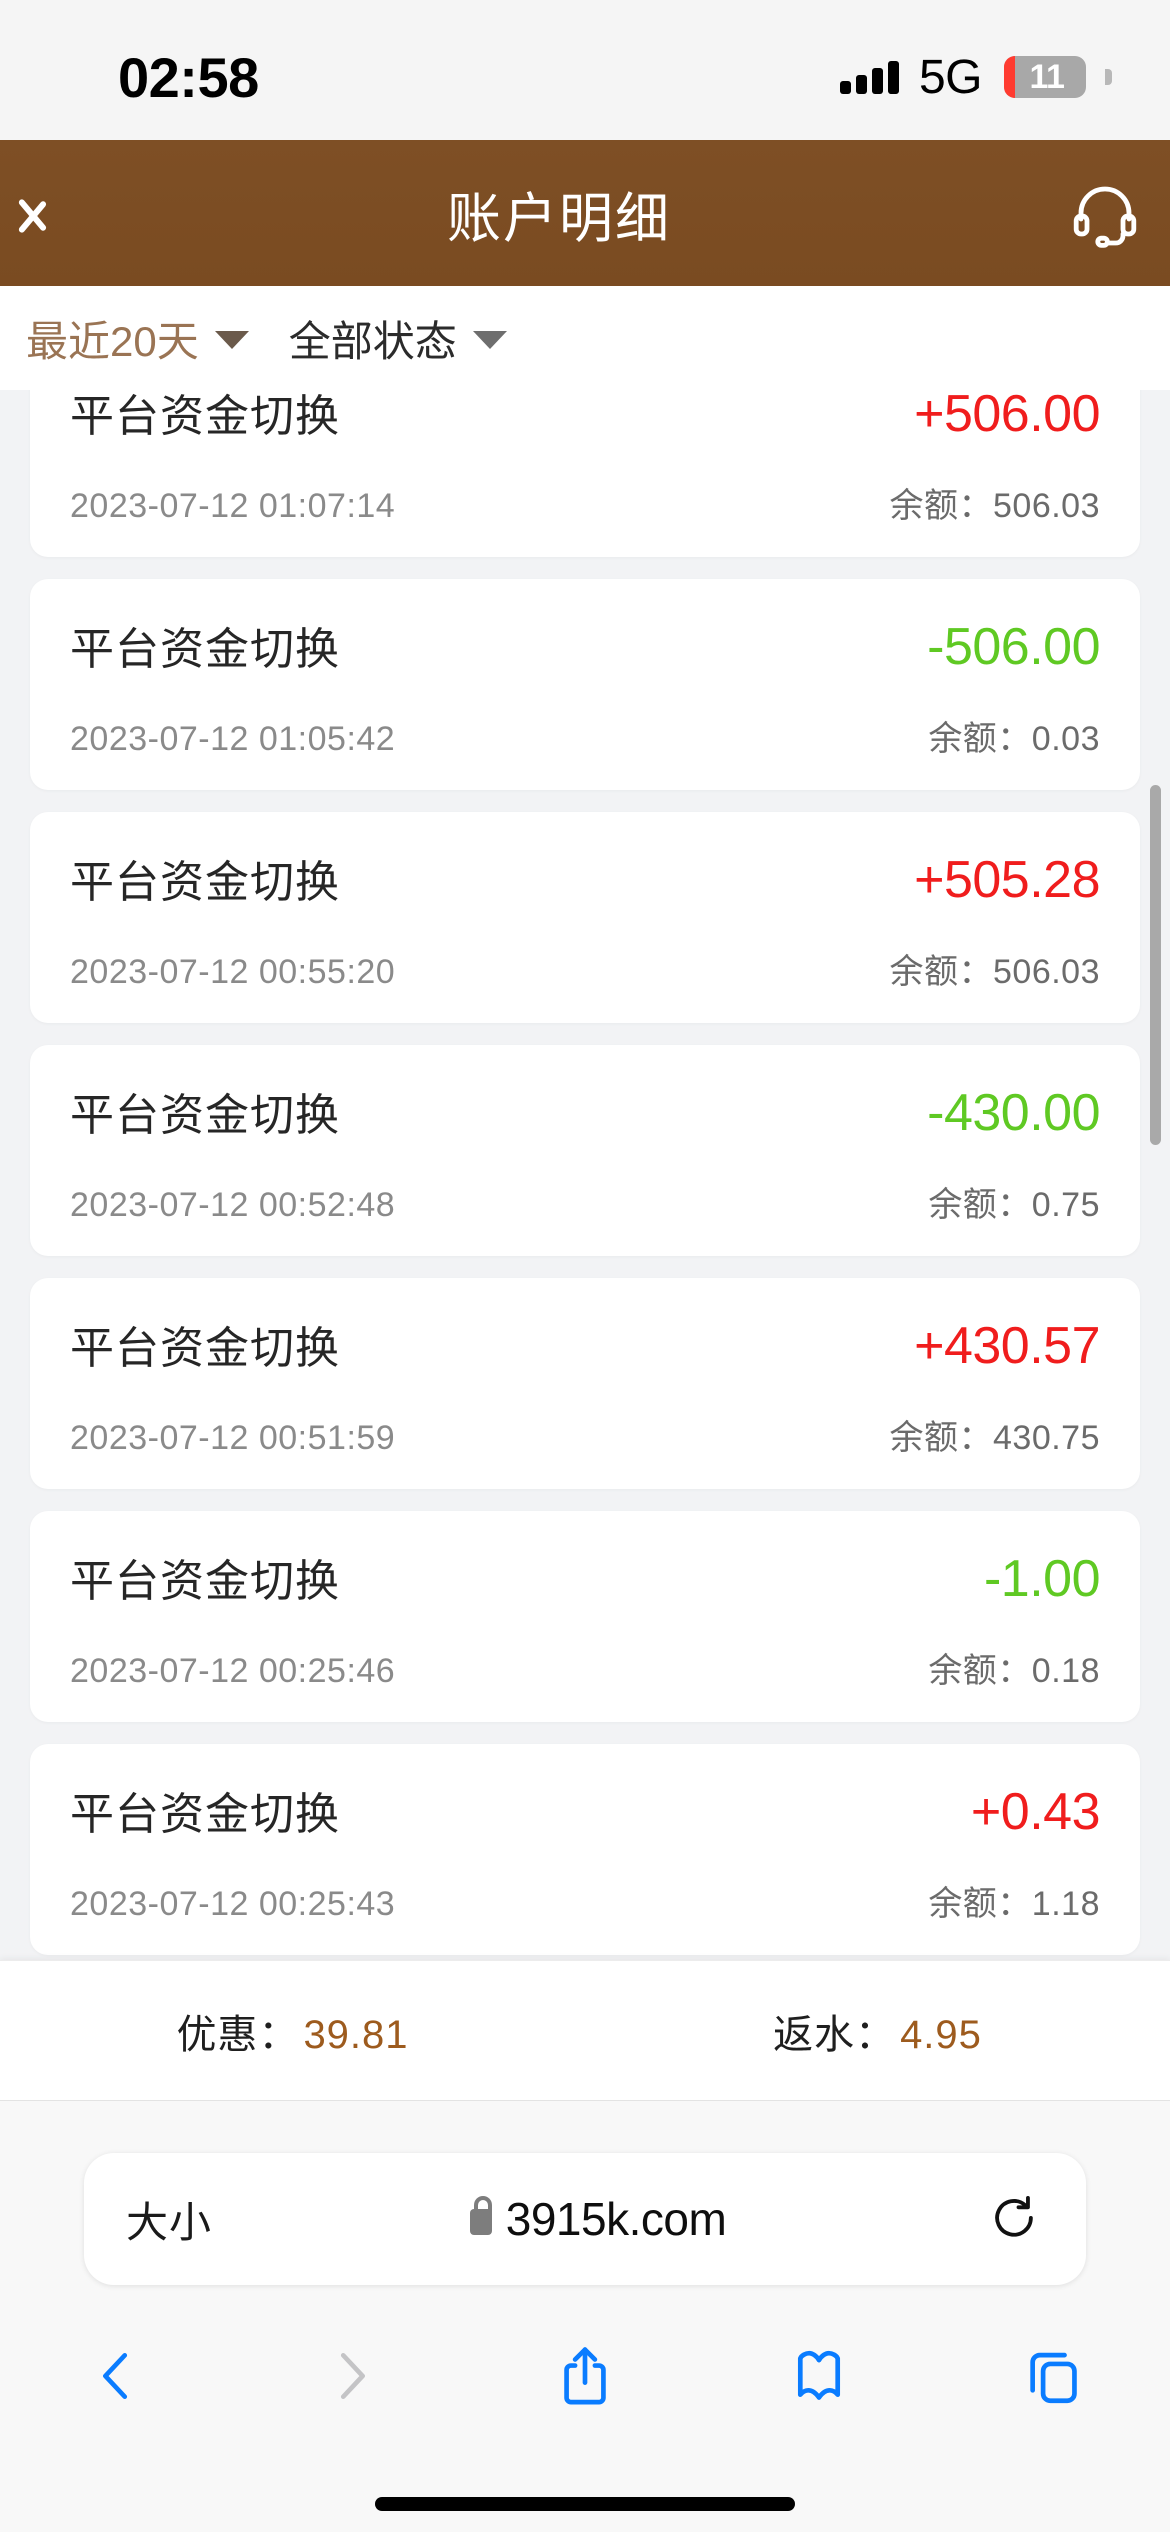 The width and height of the screenshot is (1170, 2532). Describe the element at coordinates (585, 1849) in the screenshot. I see `transaction-row: 平台资金切换 +0.43 2023-07-12 00:25:43 余额：1.18` at that location.